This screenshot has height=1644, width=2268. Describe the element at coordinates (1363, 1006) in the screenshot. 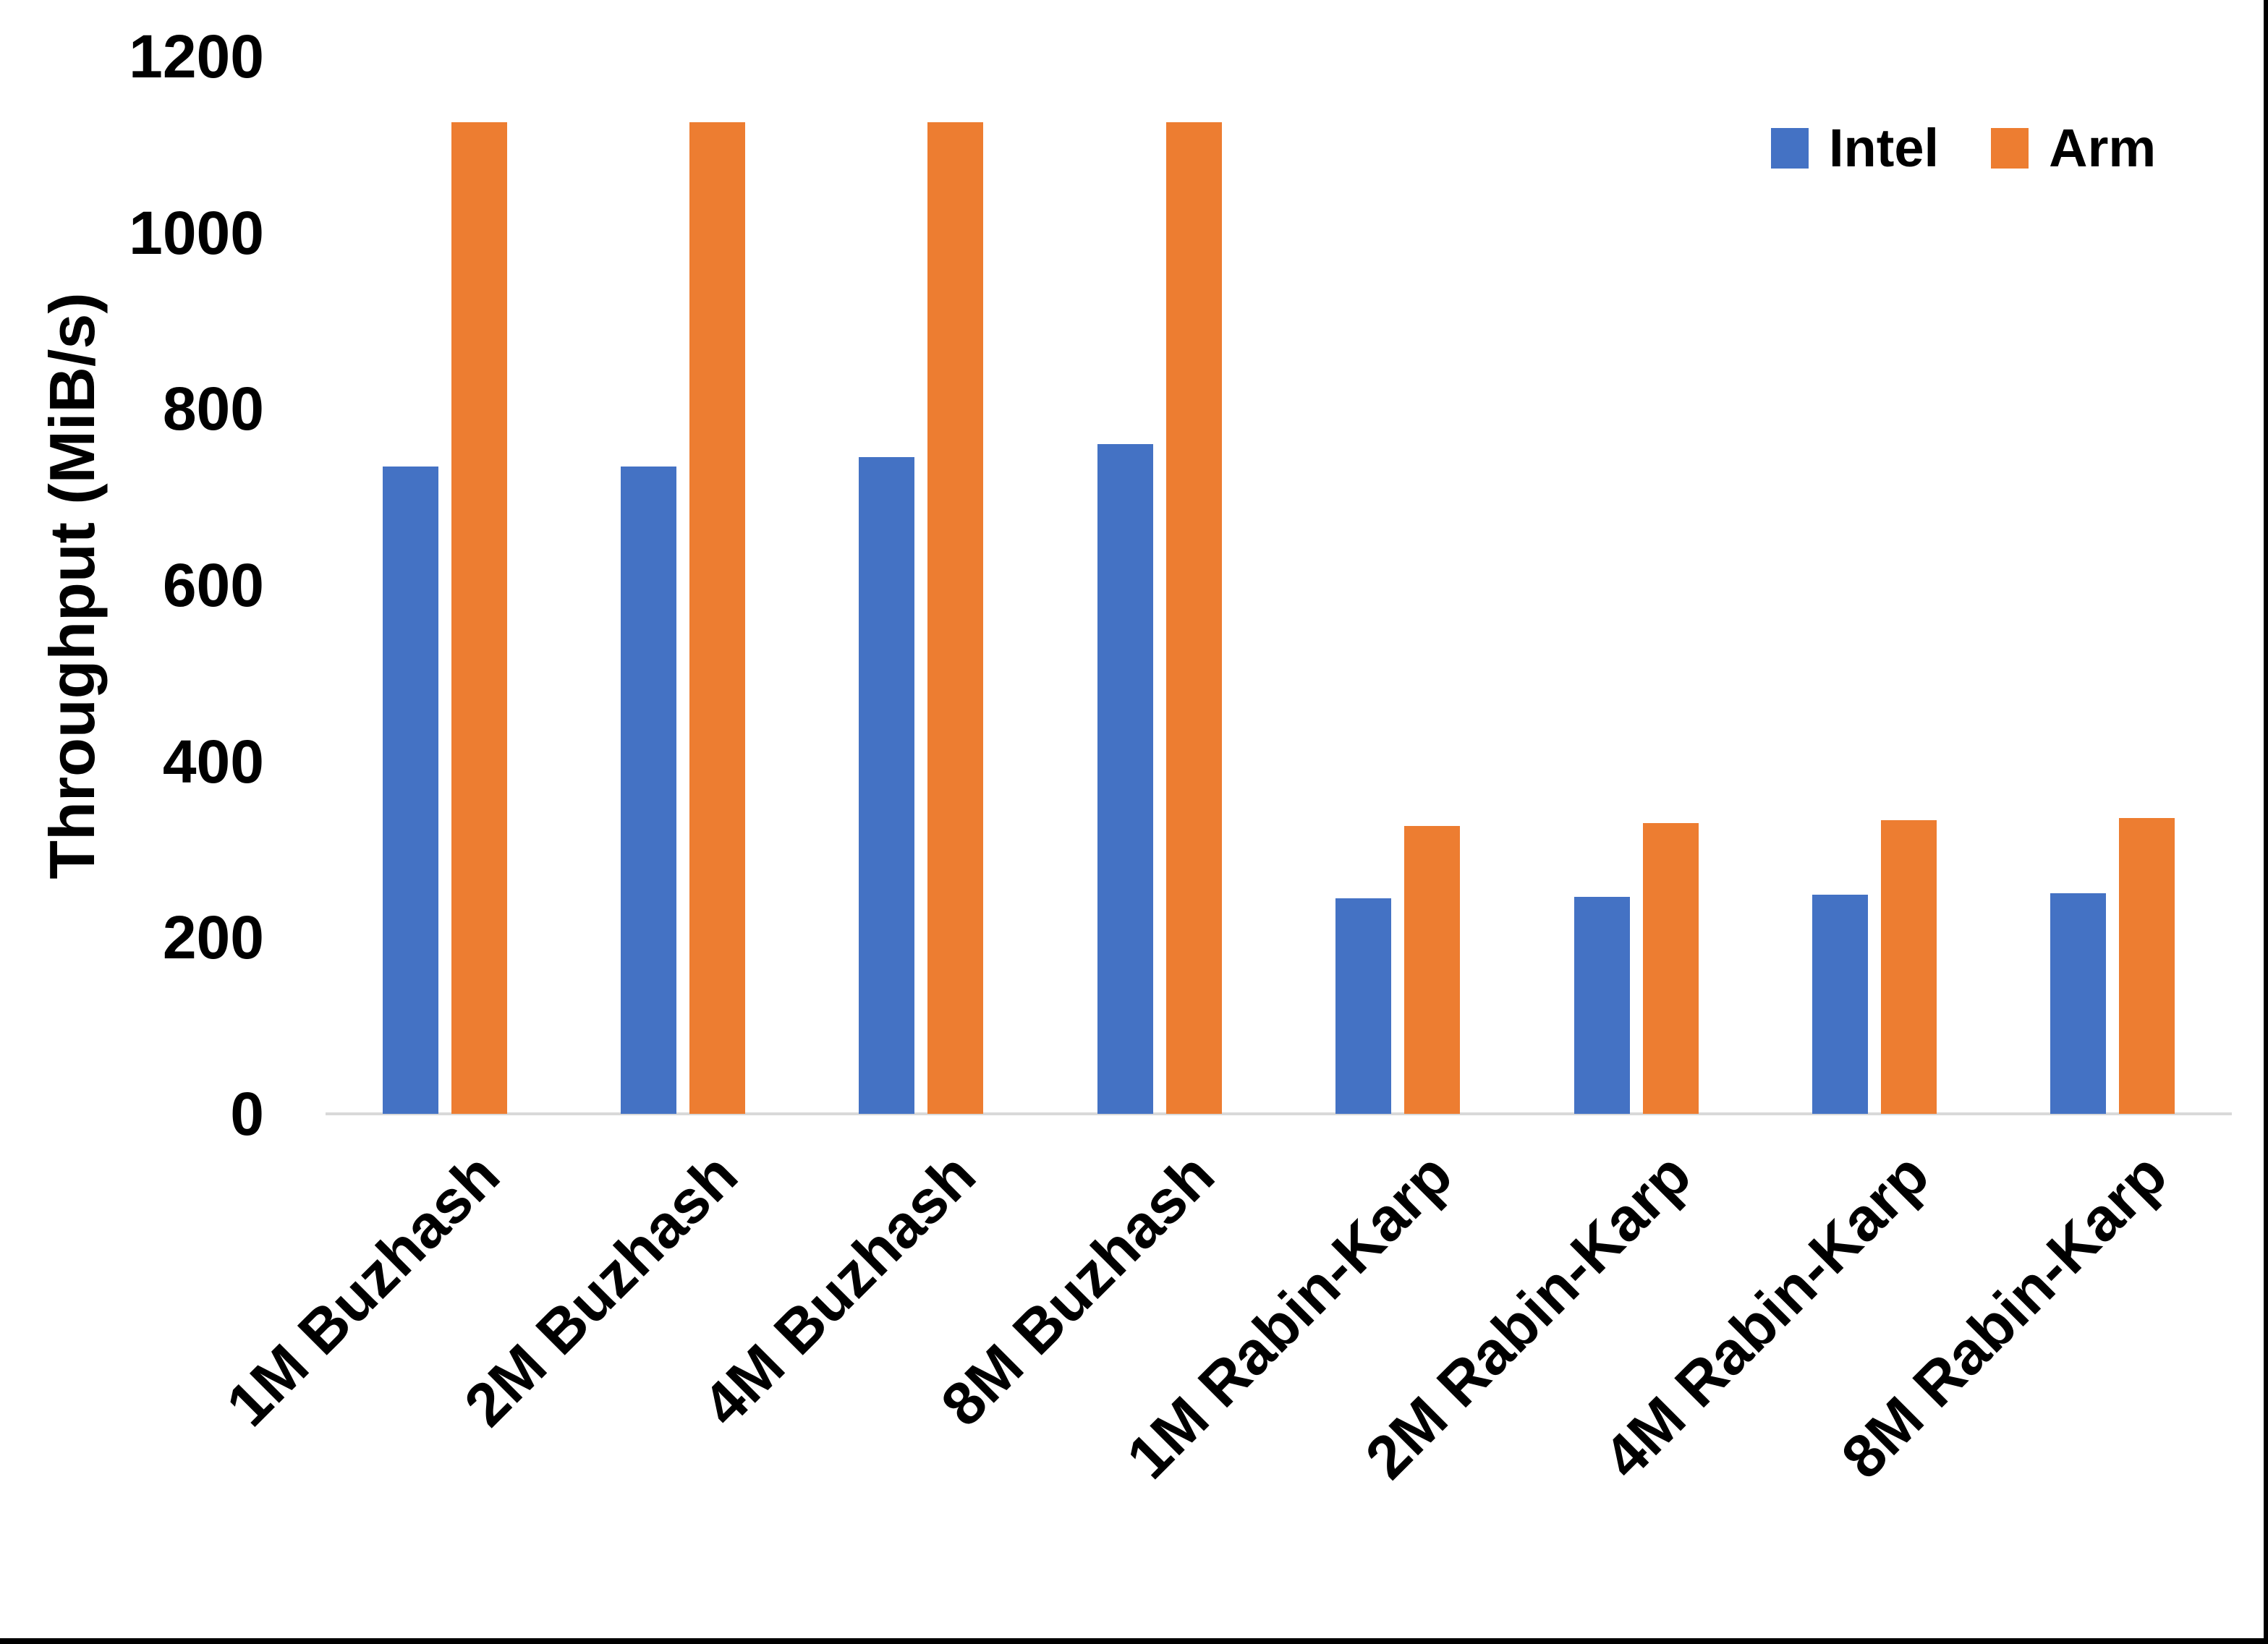

I see `bar-intel-1m-rabin-karp` at that location.